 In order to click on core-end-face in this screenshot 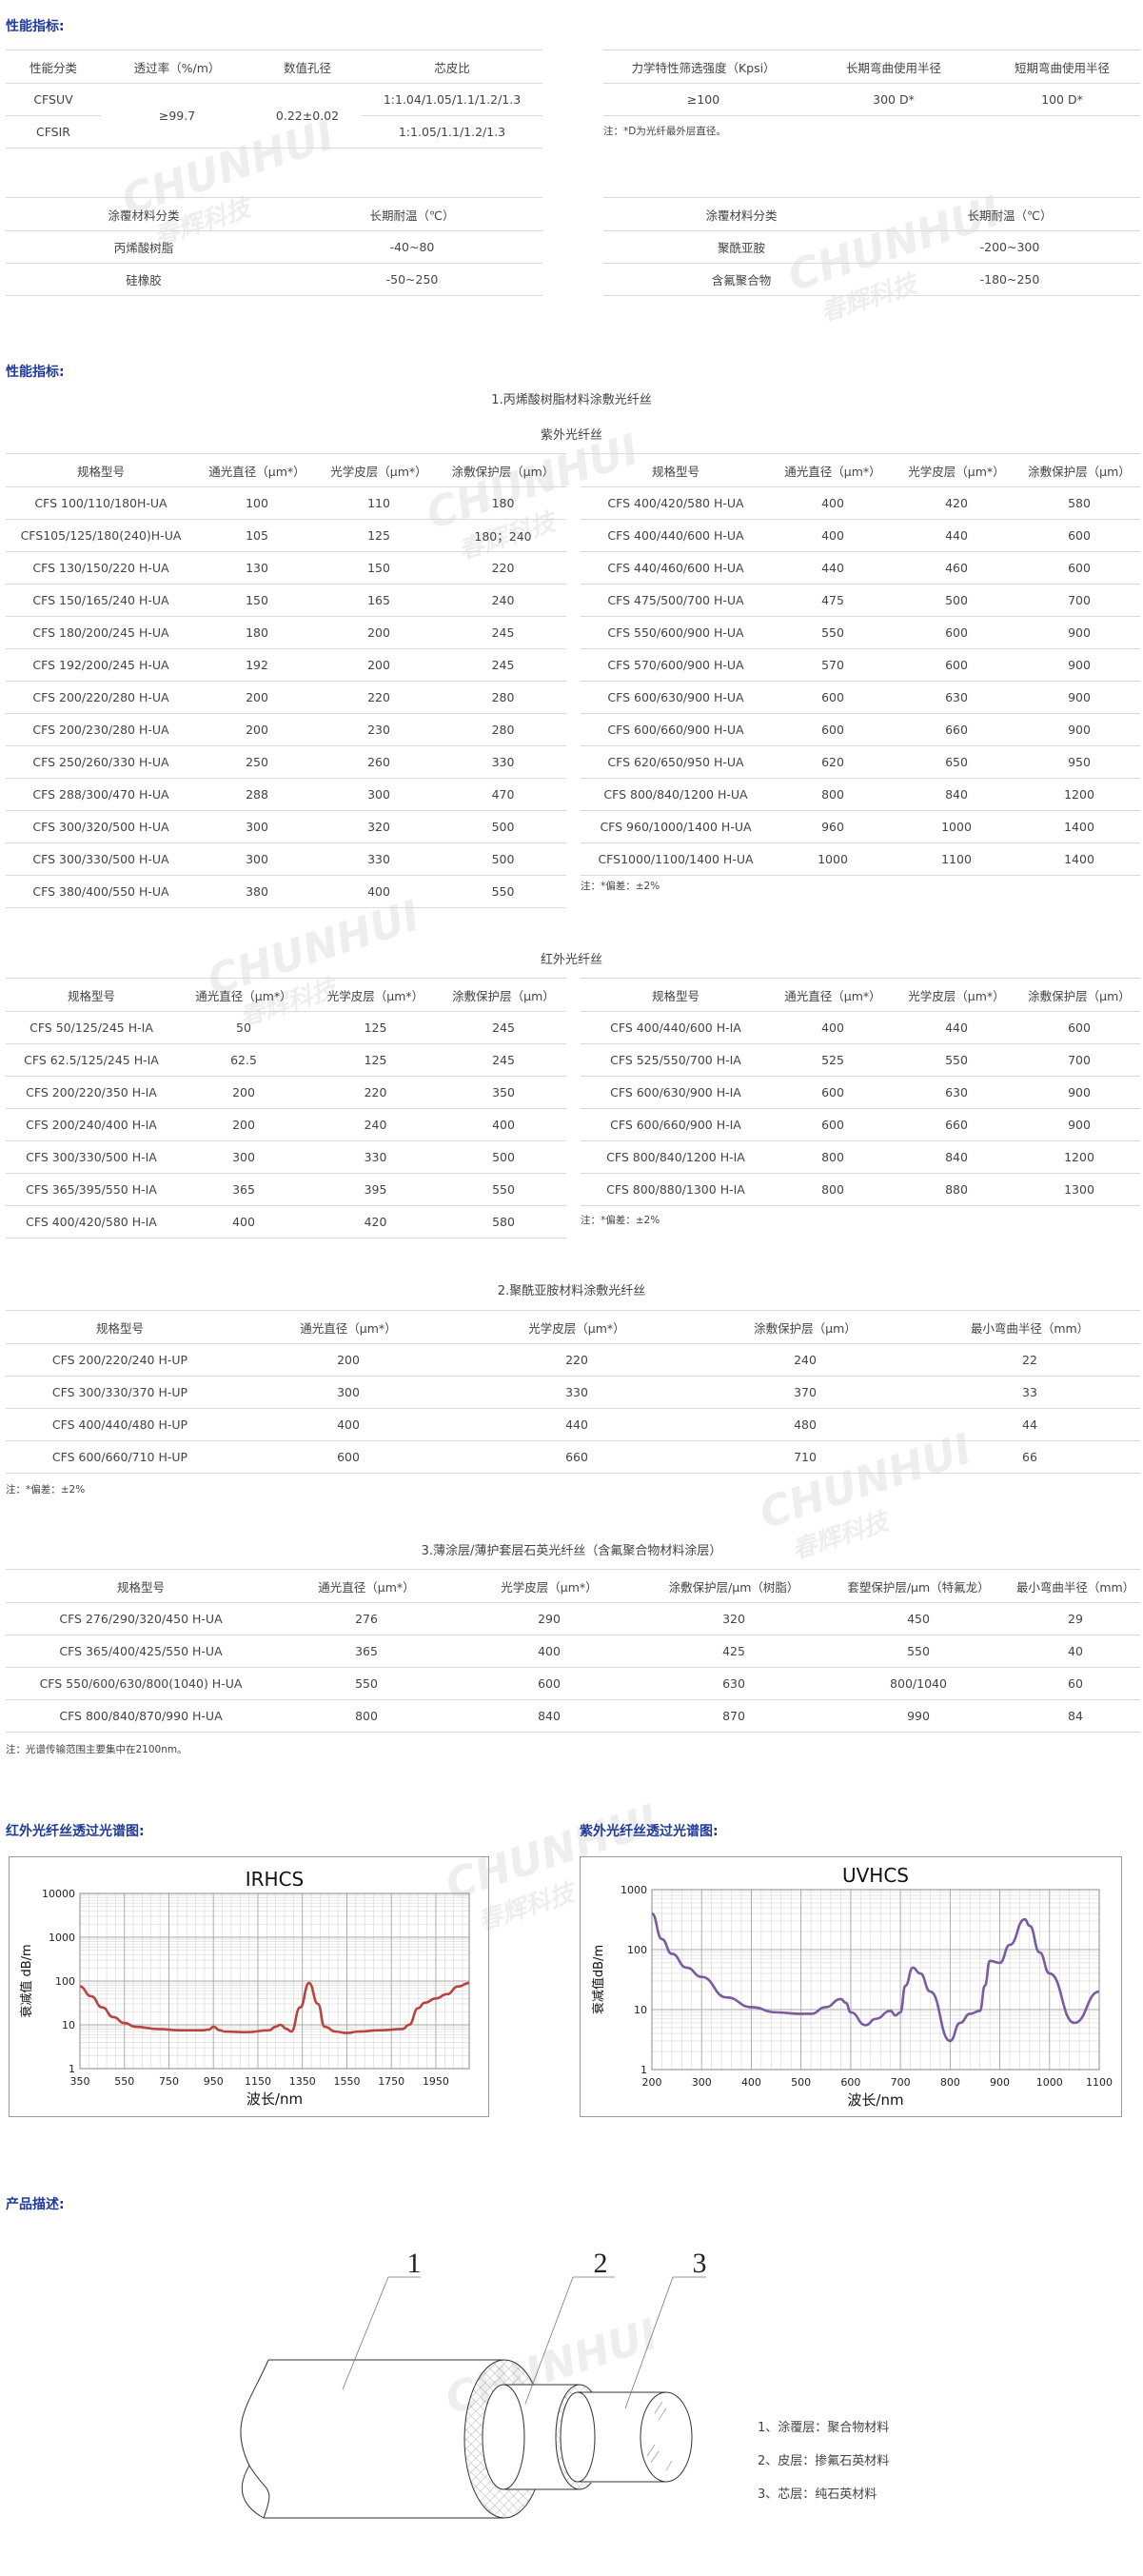, I will do `click(666, 2437)`.